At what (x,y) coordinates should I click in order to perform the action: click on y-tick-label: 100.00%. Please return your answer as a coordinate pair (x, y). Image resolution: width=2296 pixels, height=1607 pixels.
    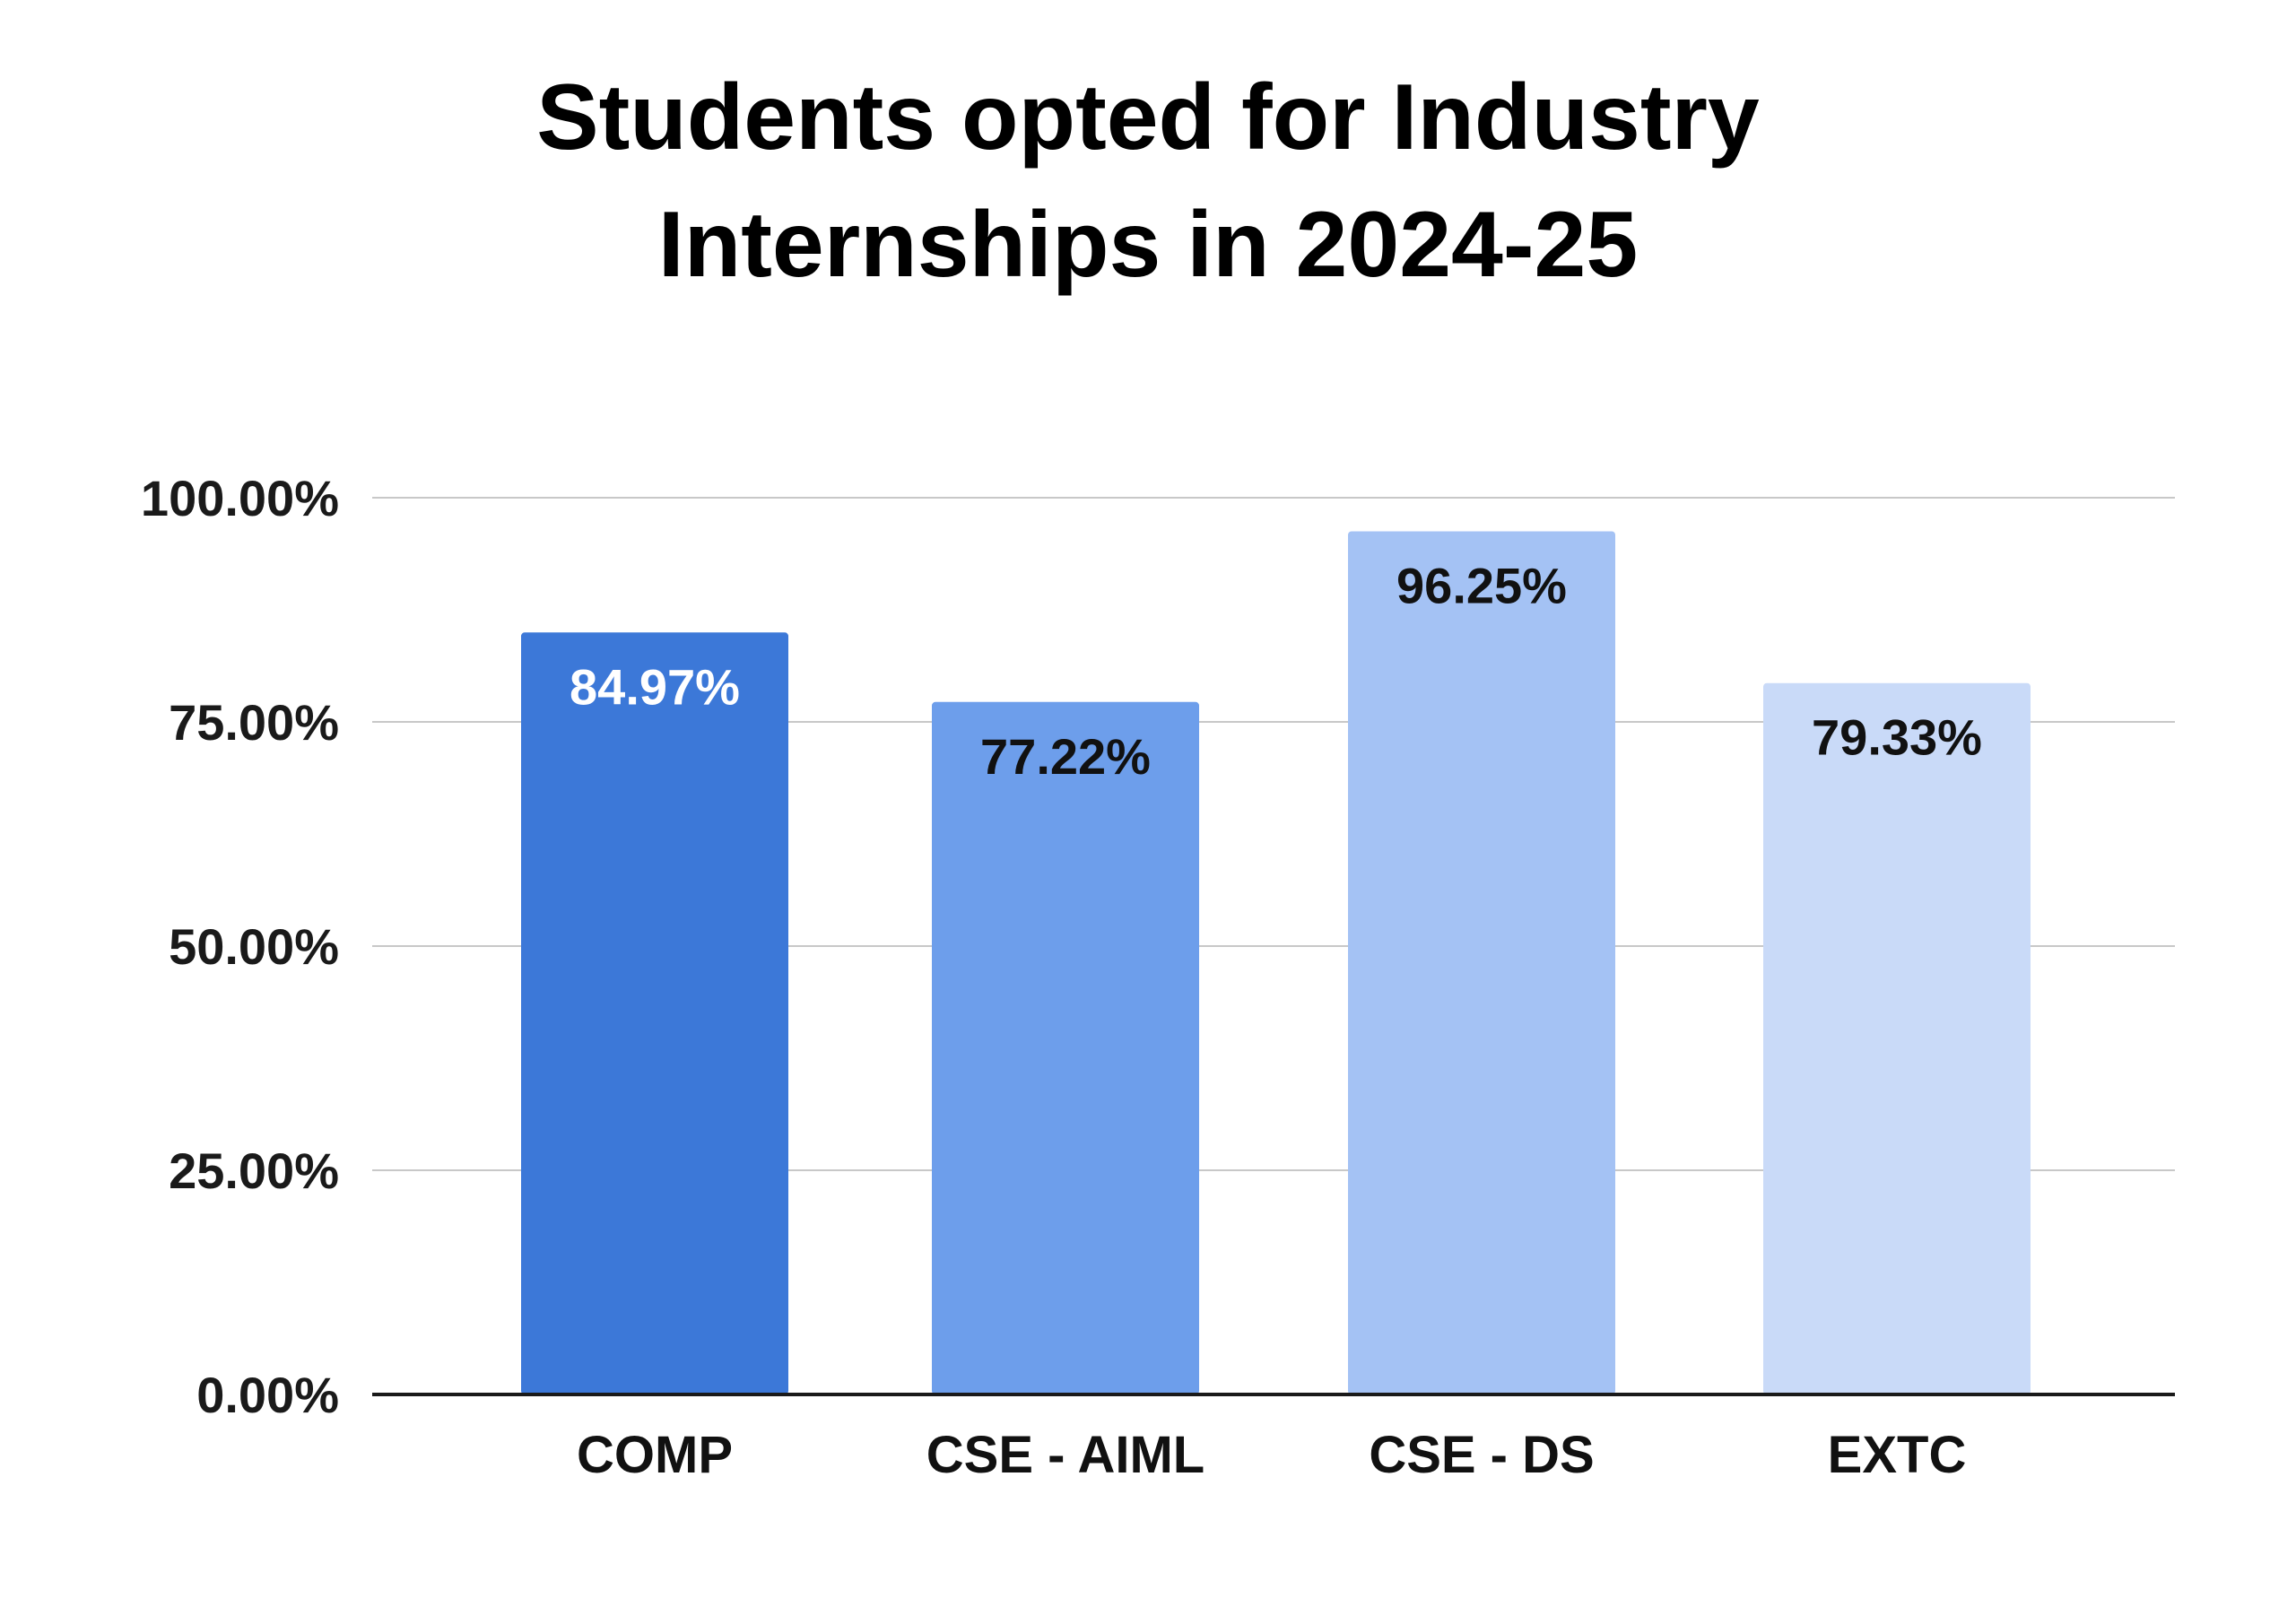
    Looking at the image, I should click on (240, 498).